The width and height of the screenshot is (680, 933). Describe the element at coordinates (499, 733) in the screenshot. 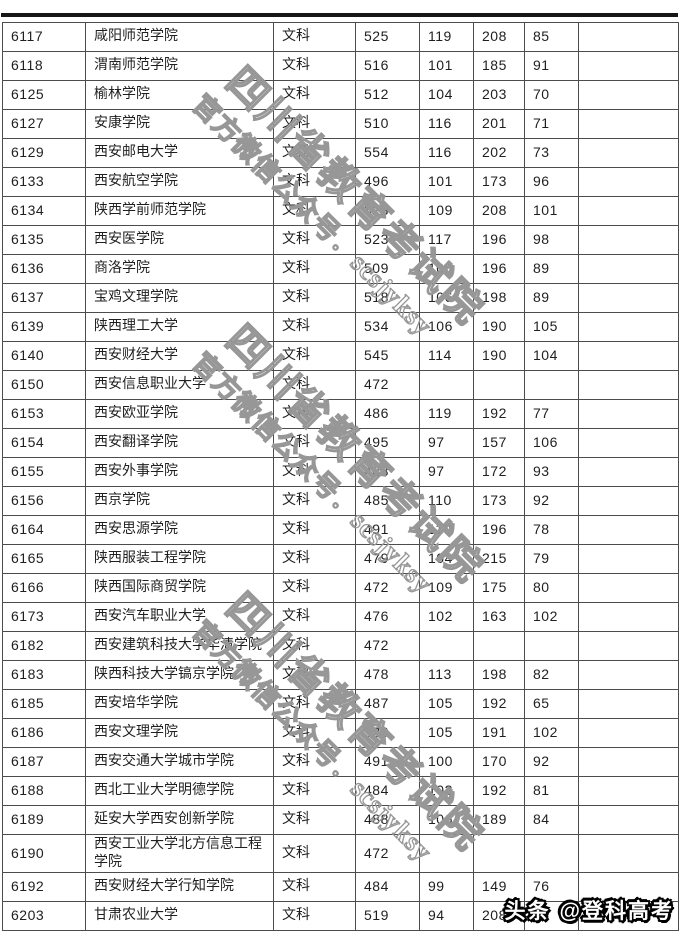

I see `cell-score-3: 191` at that location.